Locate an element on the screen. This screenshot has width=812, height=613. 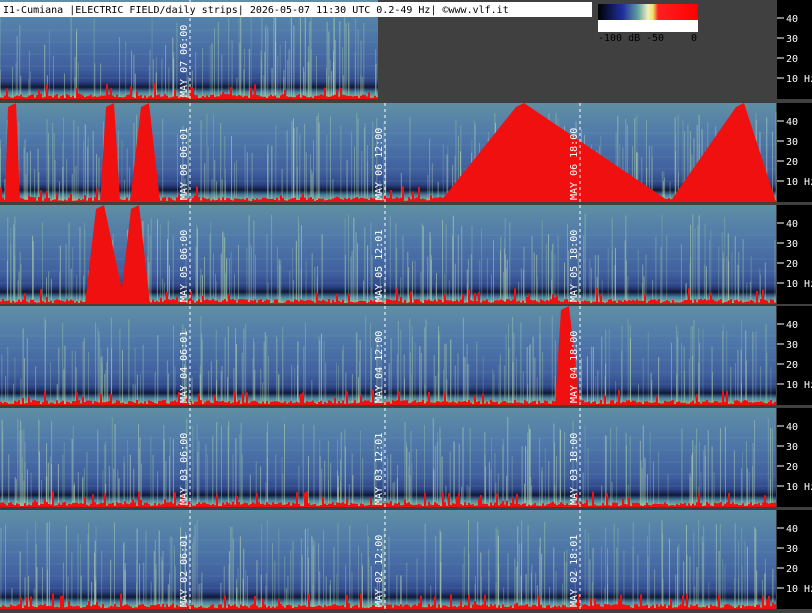
time-label: MAY 02 18:01 is located at coordinates (574, 571).